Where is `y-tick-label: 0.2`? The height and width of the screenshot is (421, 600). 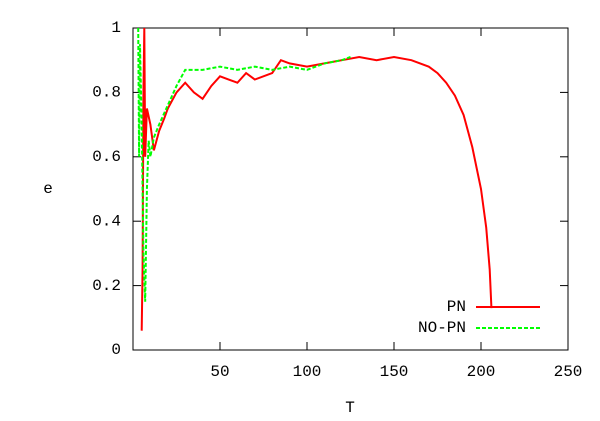 y-tick-label: 0.2 is located at coordinates (106, 286).